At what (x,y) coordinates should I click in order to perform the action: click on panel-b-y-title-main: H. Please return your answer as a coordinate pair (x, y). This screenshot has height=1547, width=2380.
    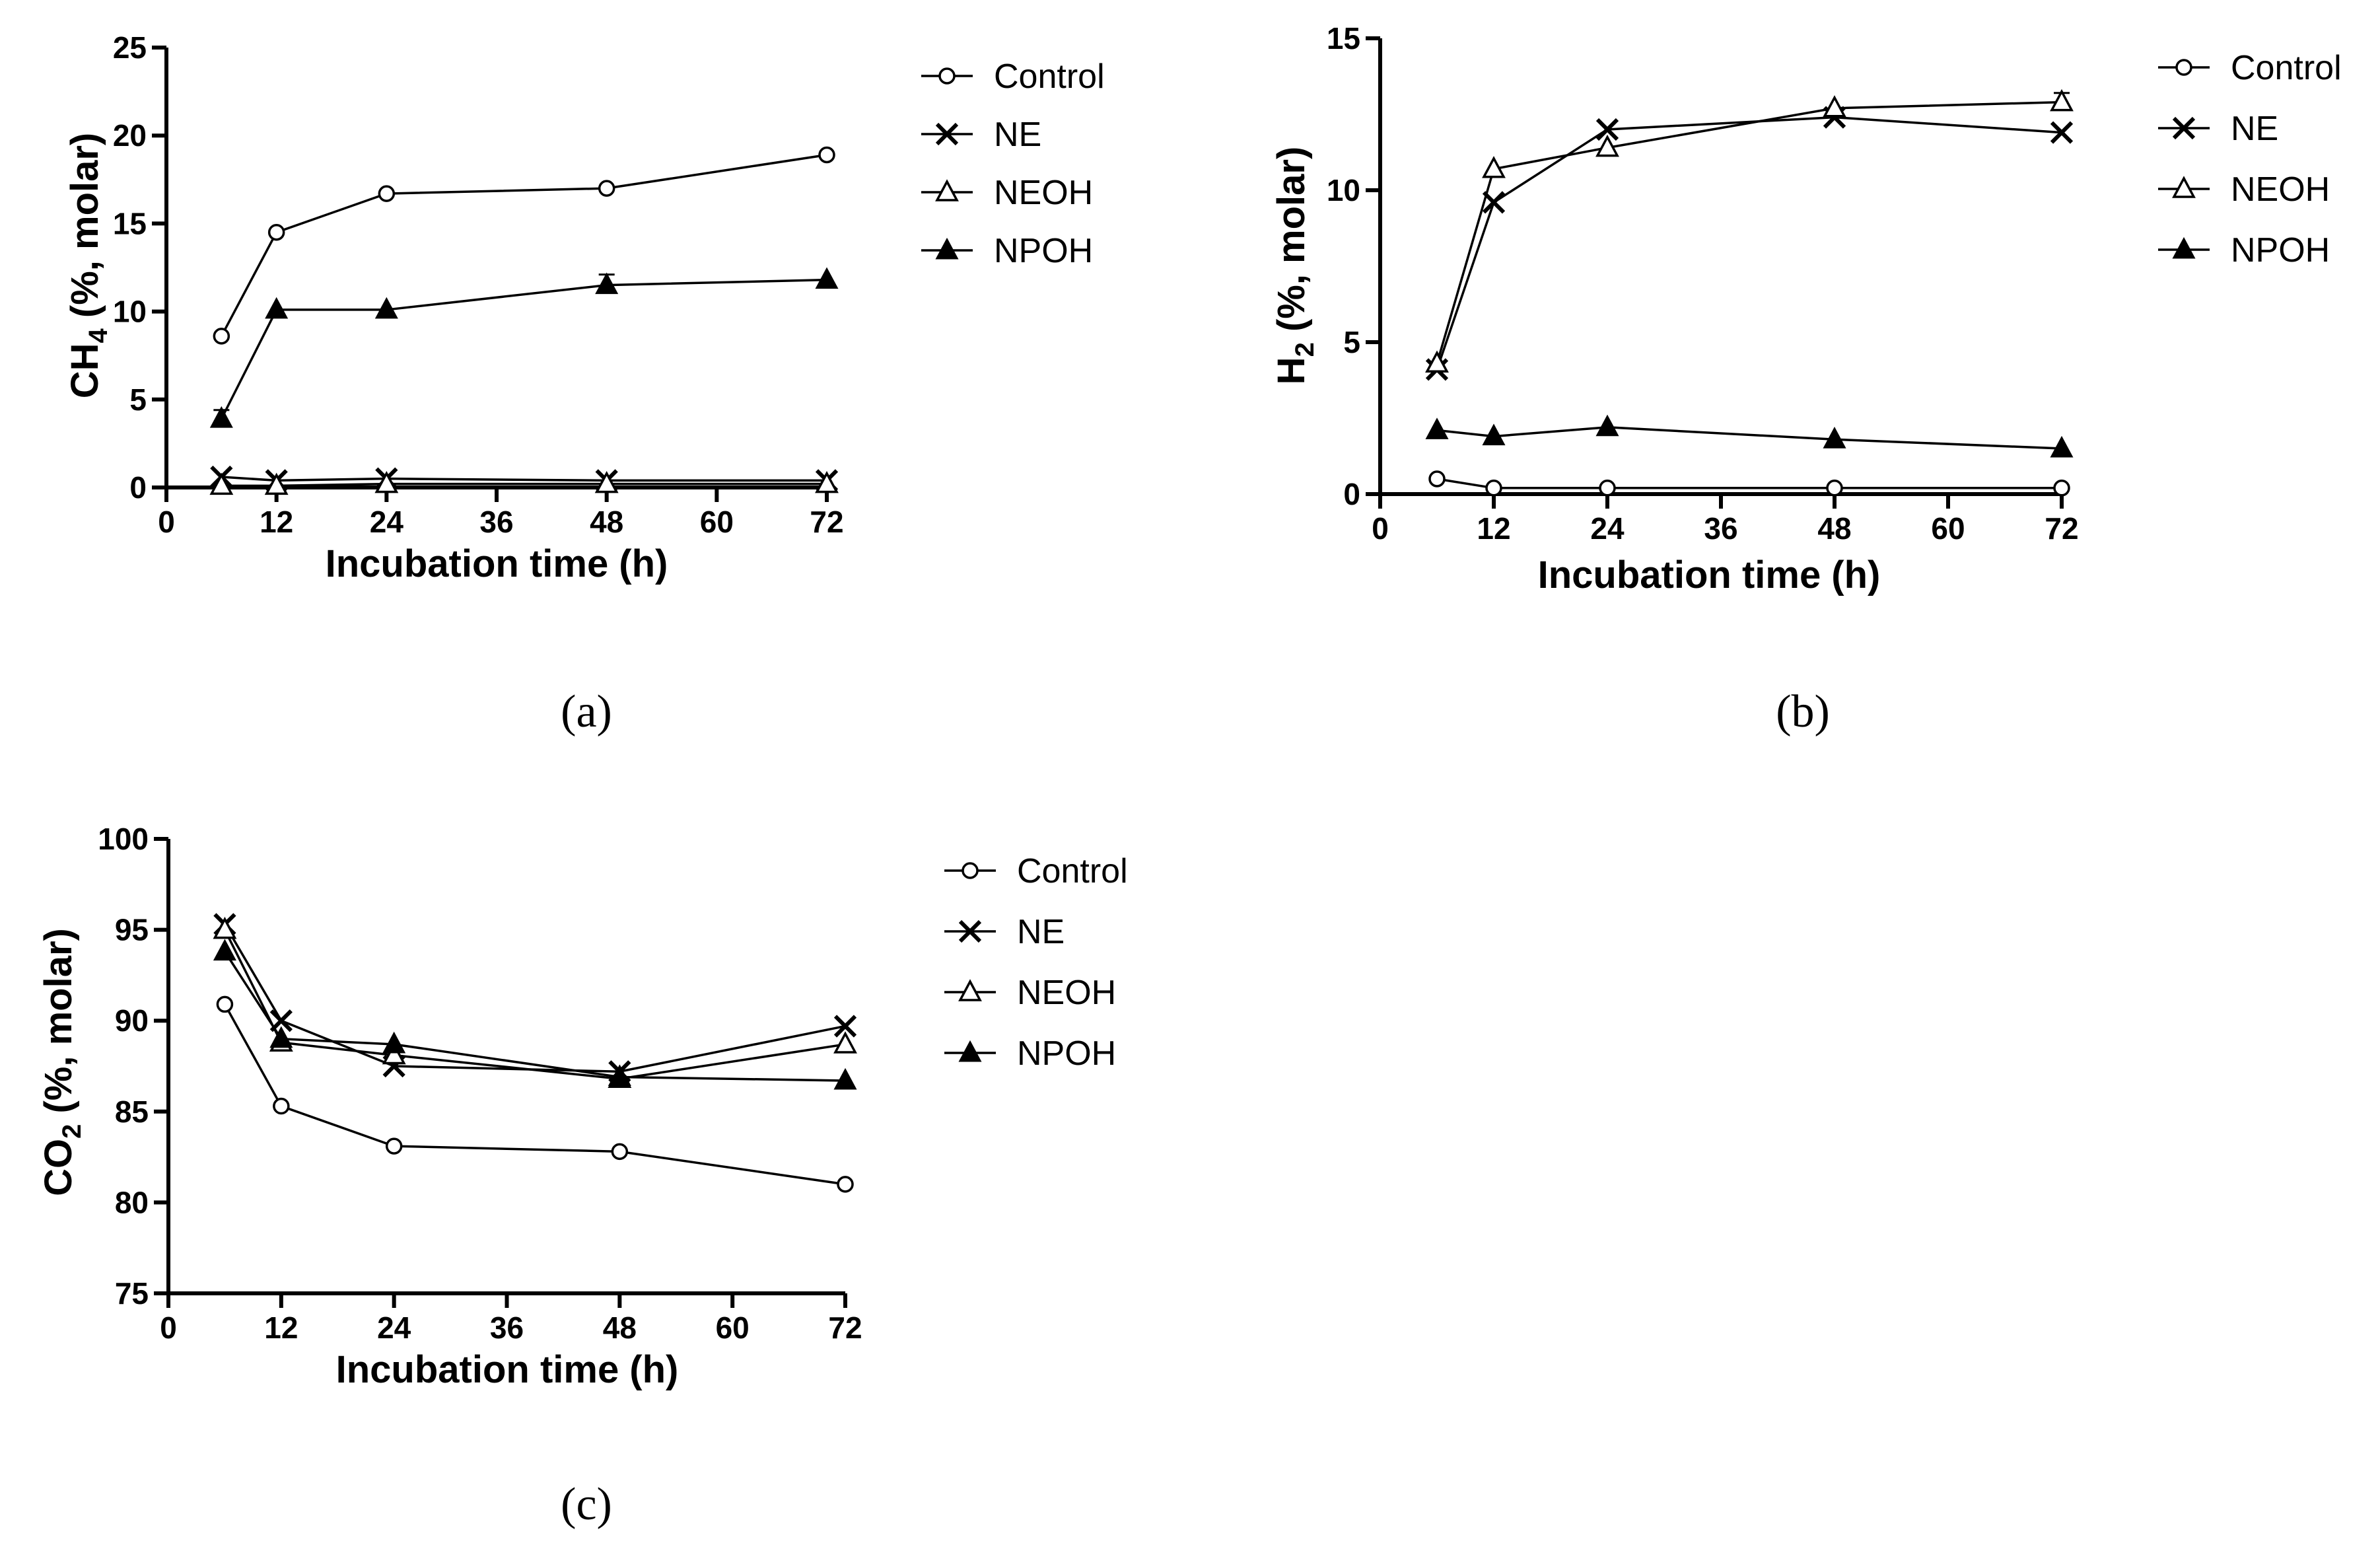
    Looking at the image, I should click on (1291, 370).